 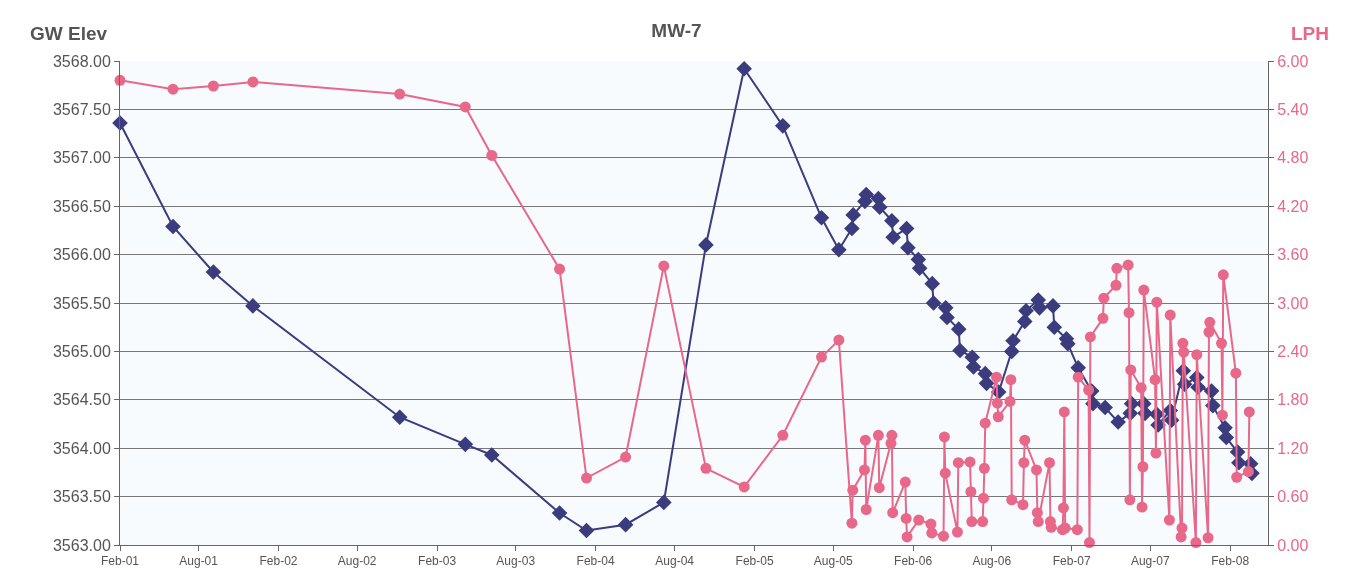 What do you see at coordinates (1310, 33) in the screenshot?
I see `y2-axis-title: LPH` at bounding box center [1310, 33].